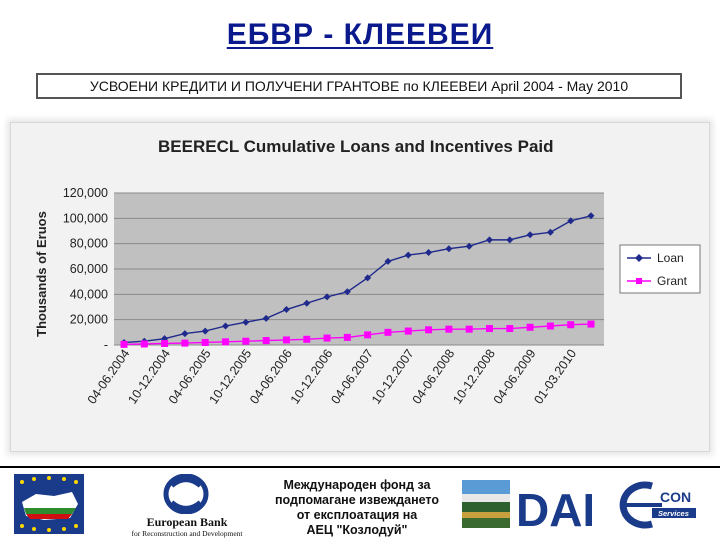 The image size is (720, 540). Describe the element at coordinates (670, 258) in the screenshot. I see `legend-loan-label: Loan` at that location.